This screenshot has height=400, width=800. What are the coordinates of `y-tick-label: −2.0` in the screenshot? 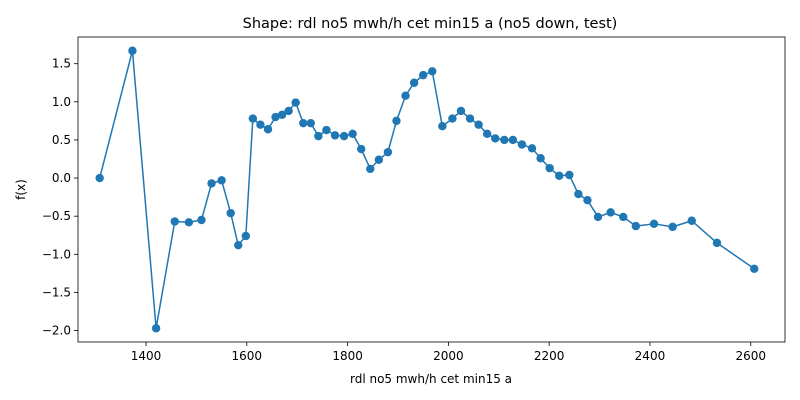 It's located at (56, 331).